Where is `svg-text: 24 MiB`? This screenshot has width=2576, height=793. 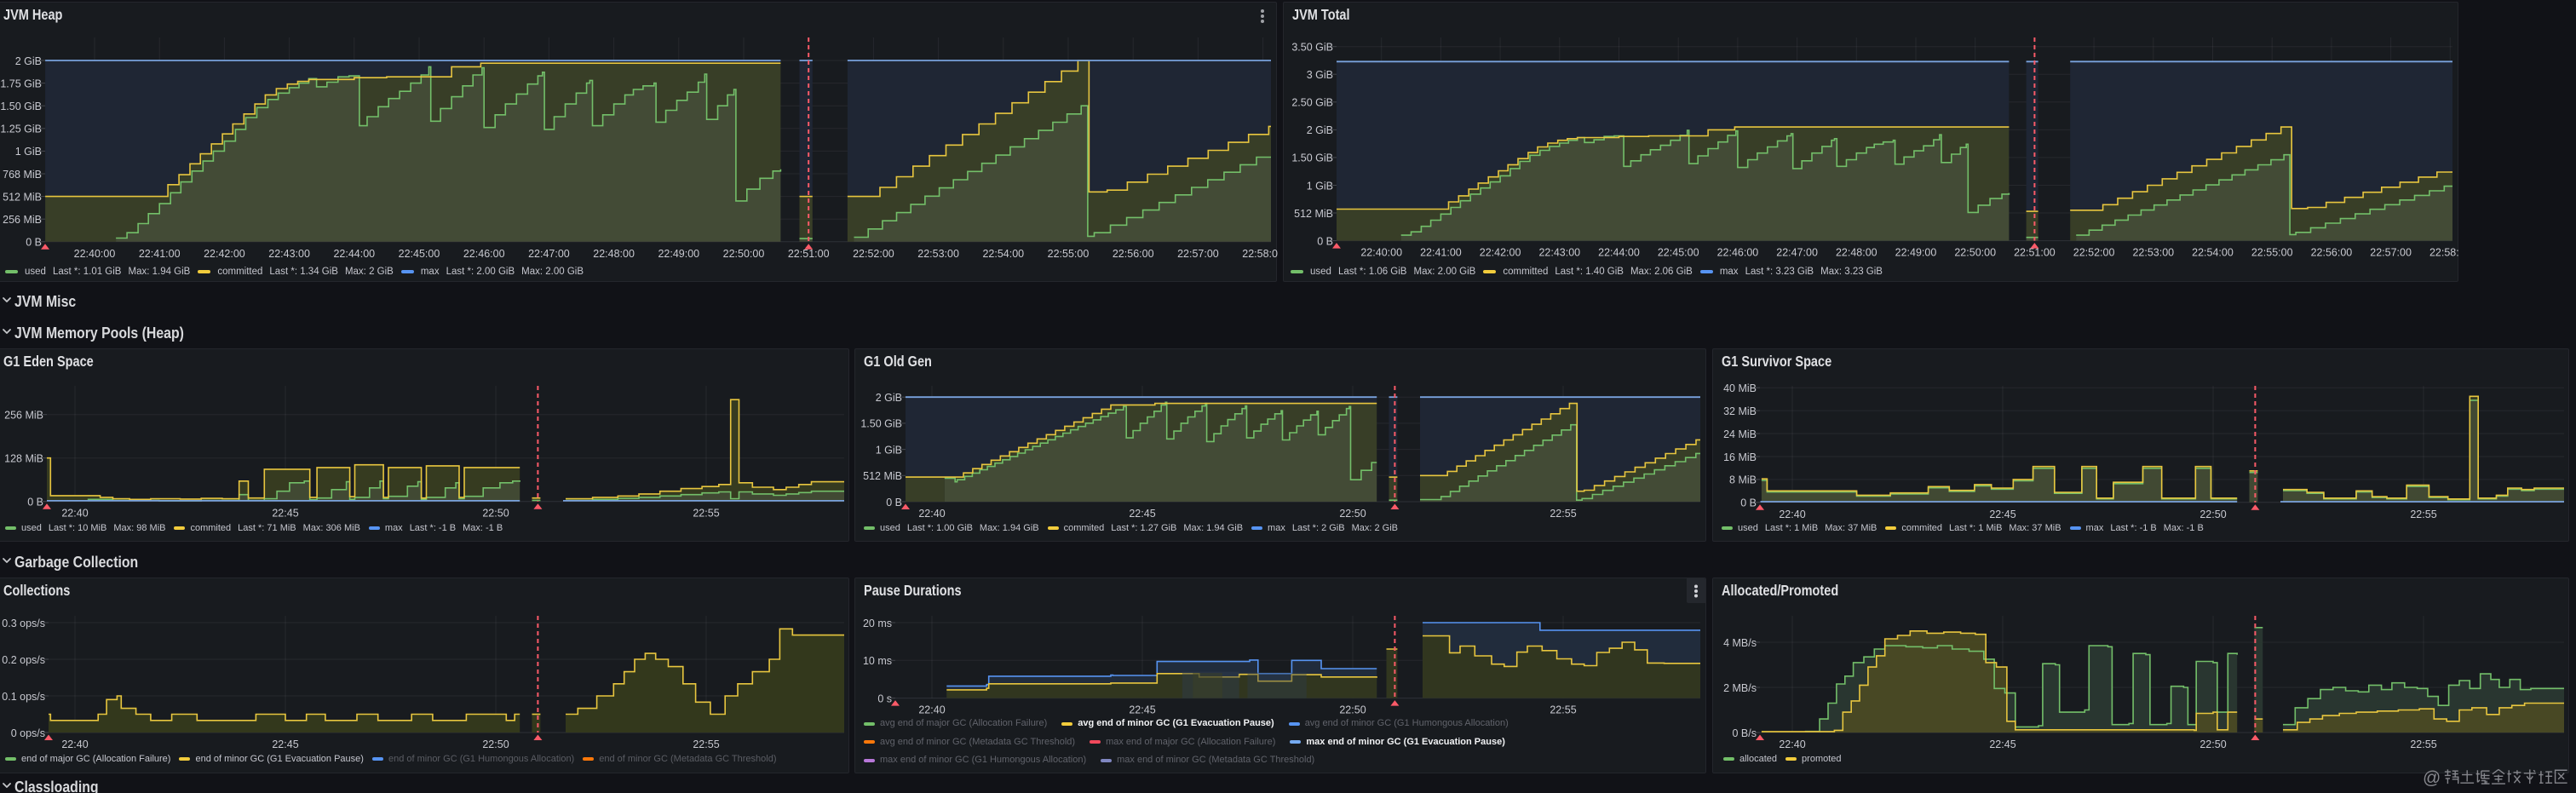
svg-text: 24 MiB is located at coordinates (1740, 434).